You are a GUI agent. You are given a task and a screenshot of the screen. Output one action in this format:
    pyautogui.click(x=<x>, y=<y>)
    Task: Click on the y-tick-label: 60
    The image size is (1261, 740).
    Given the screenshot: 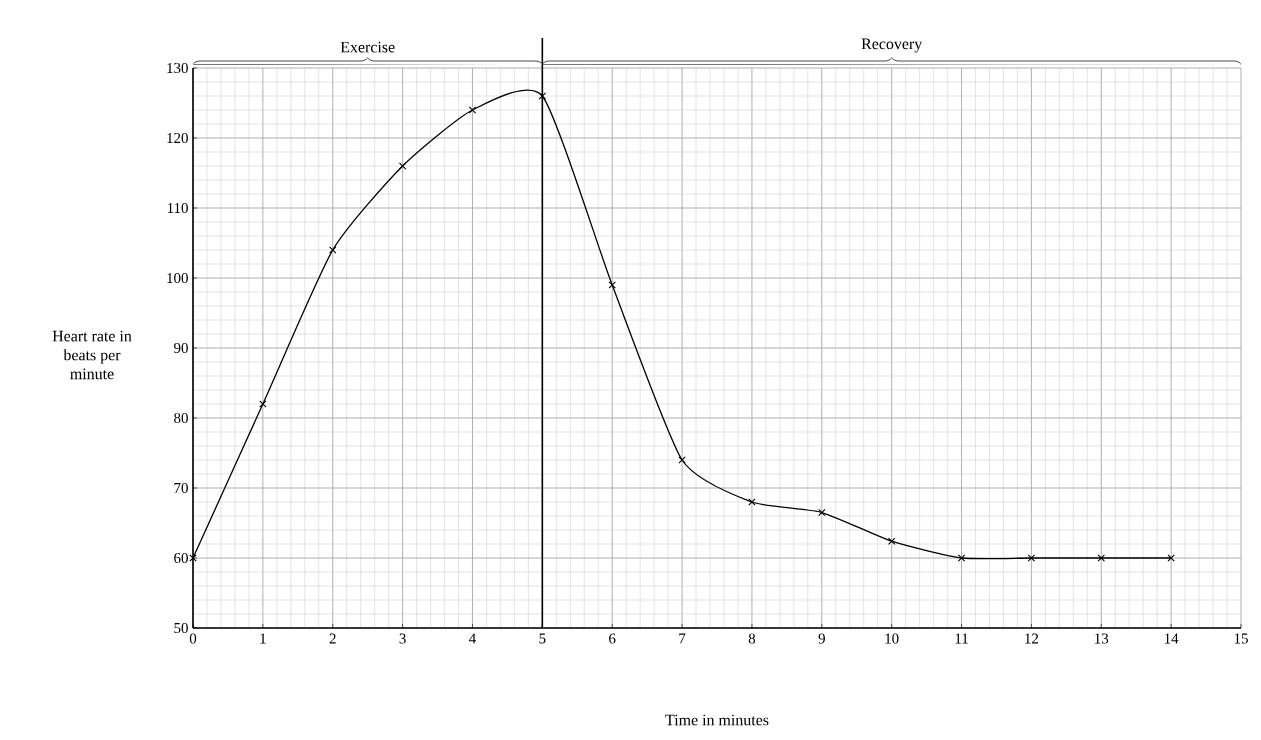 What is the action you would take?
    pyautogui.click(x=181, y=558)
    